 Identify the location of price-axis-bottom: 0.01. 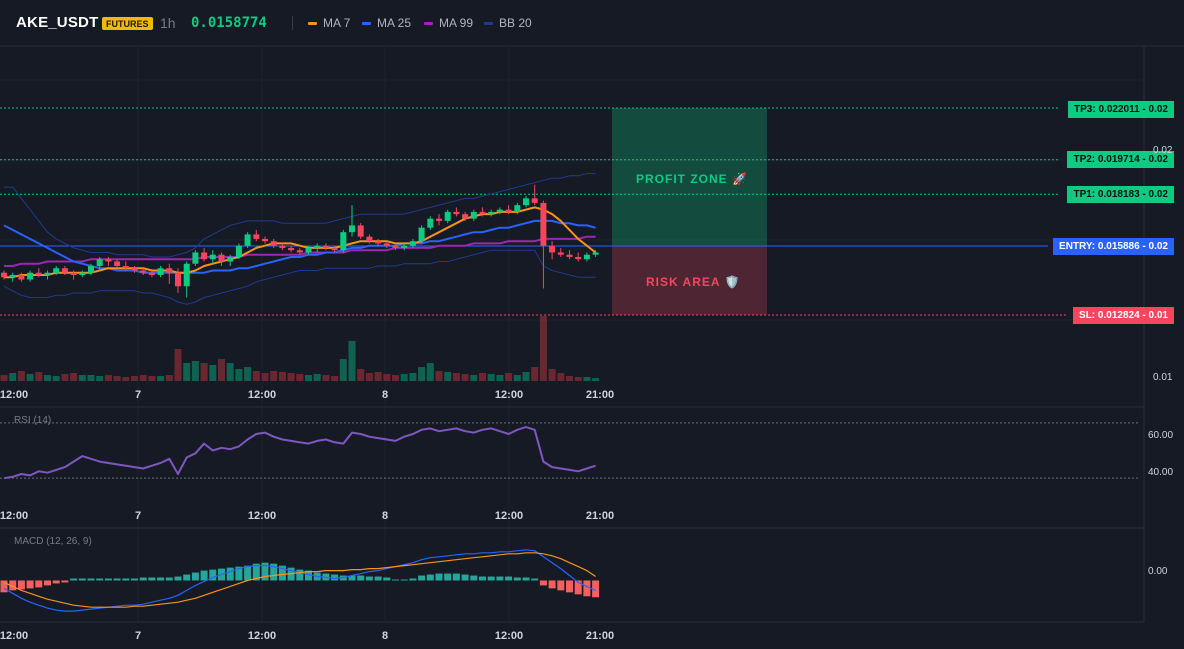
(1163, 377).